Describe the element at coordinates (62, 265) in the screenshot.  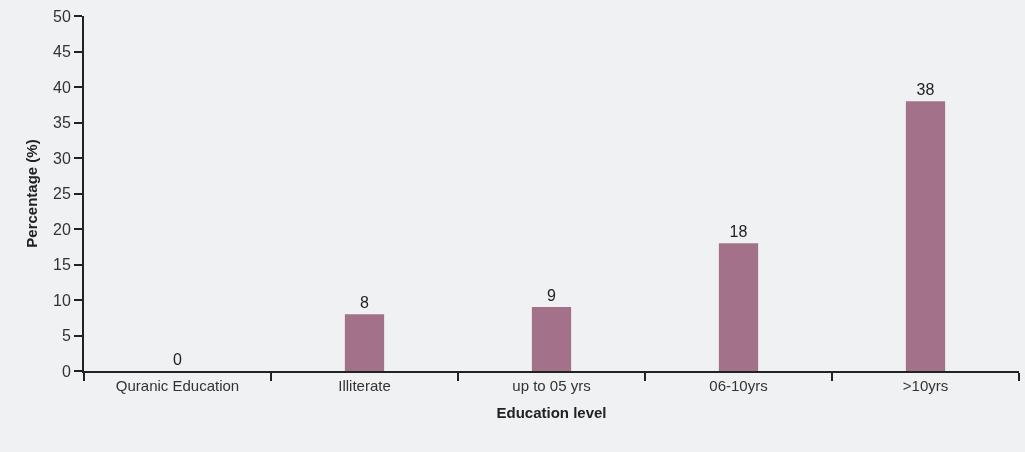
I see `y-tick-label: 15` at that location.